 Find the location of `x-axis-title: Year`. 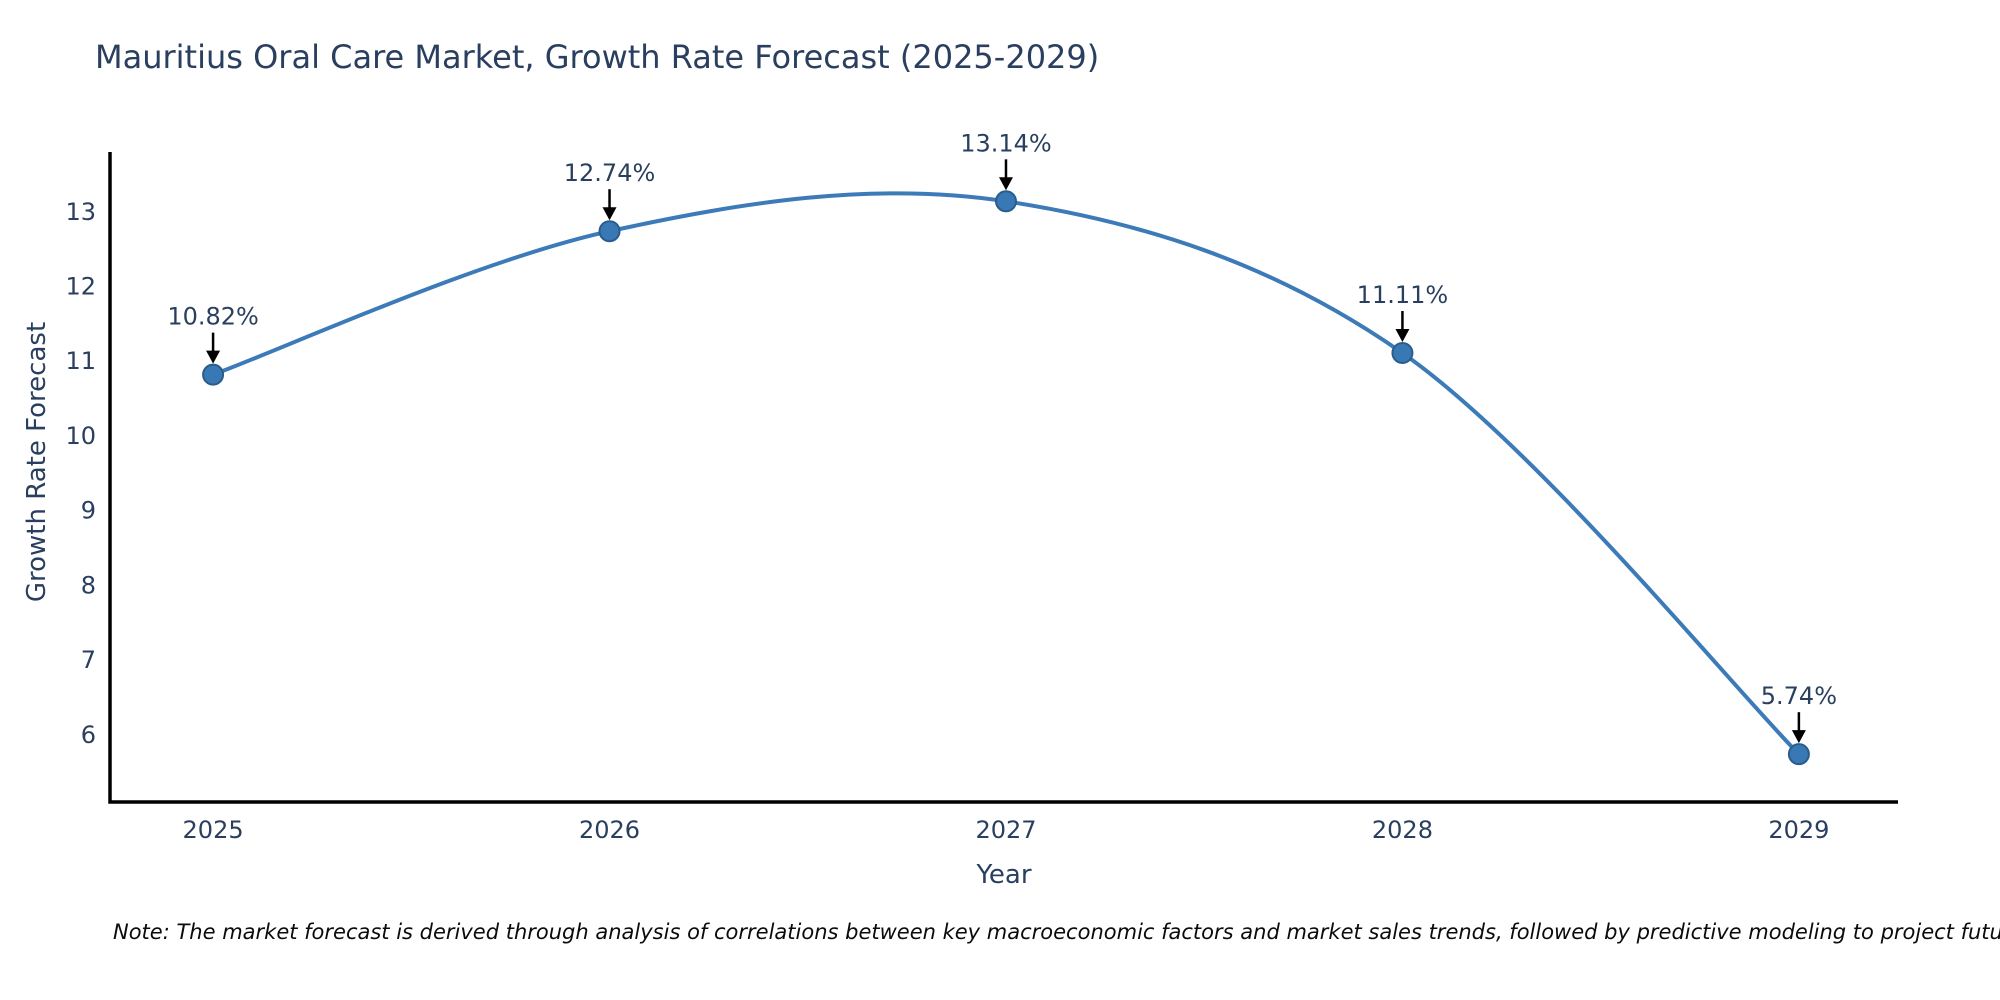

x-axis-title: Year is located at coordinates (1004, 875).